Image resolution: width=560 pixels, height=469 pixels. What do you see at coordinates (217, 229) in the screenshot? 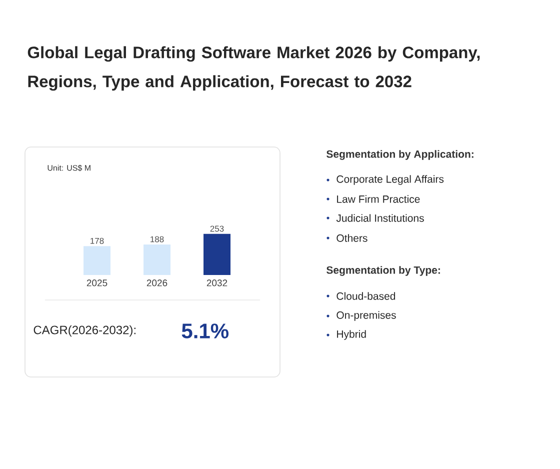
I see `data-label: 253` at bounding box center [217, 229].